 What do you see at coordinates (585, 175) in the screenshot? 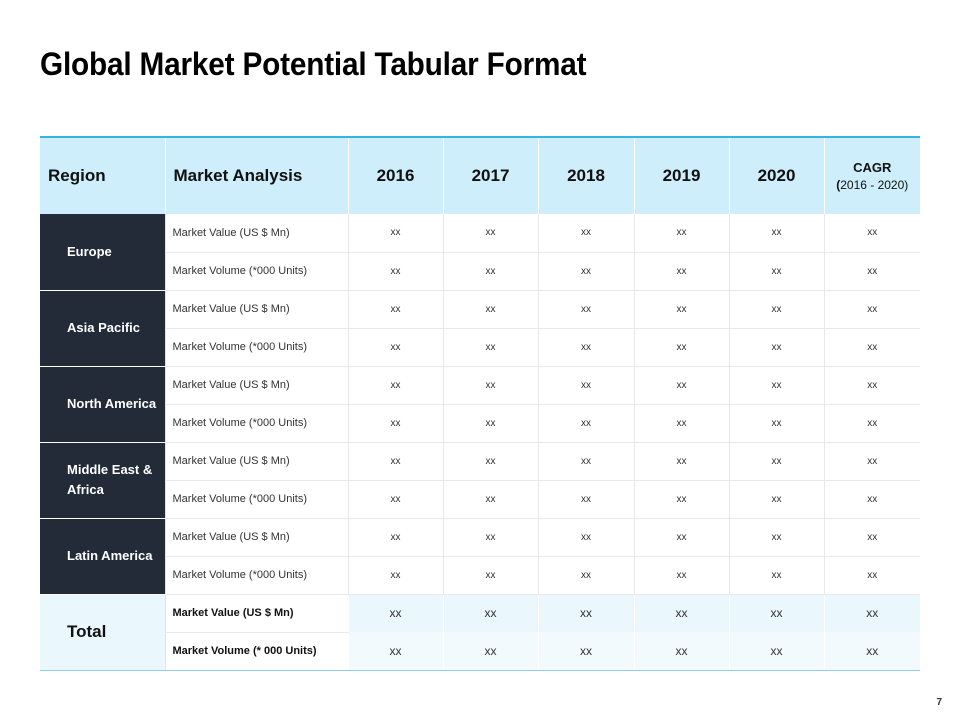
I see `header-year-2018: 2018` at bounding box center [585, 175].